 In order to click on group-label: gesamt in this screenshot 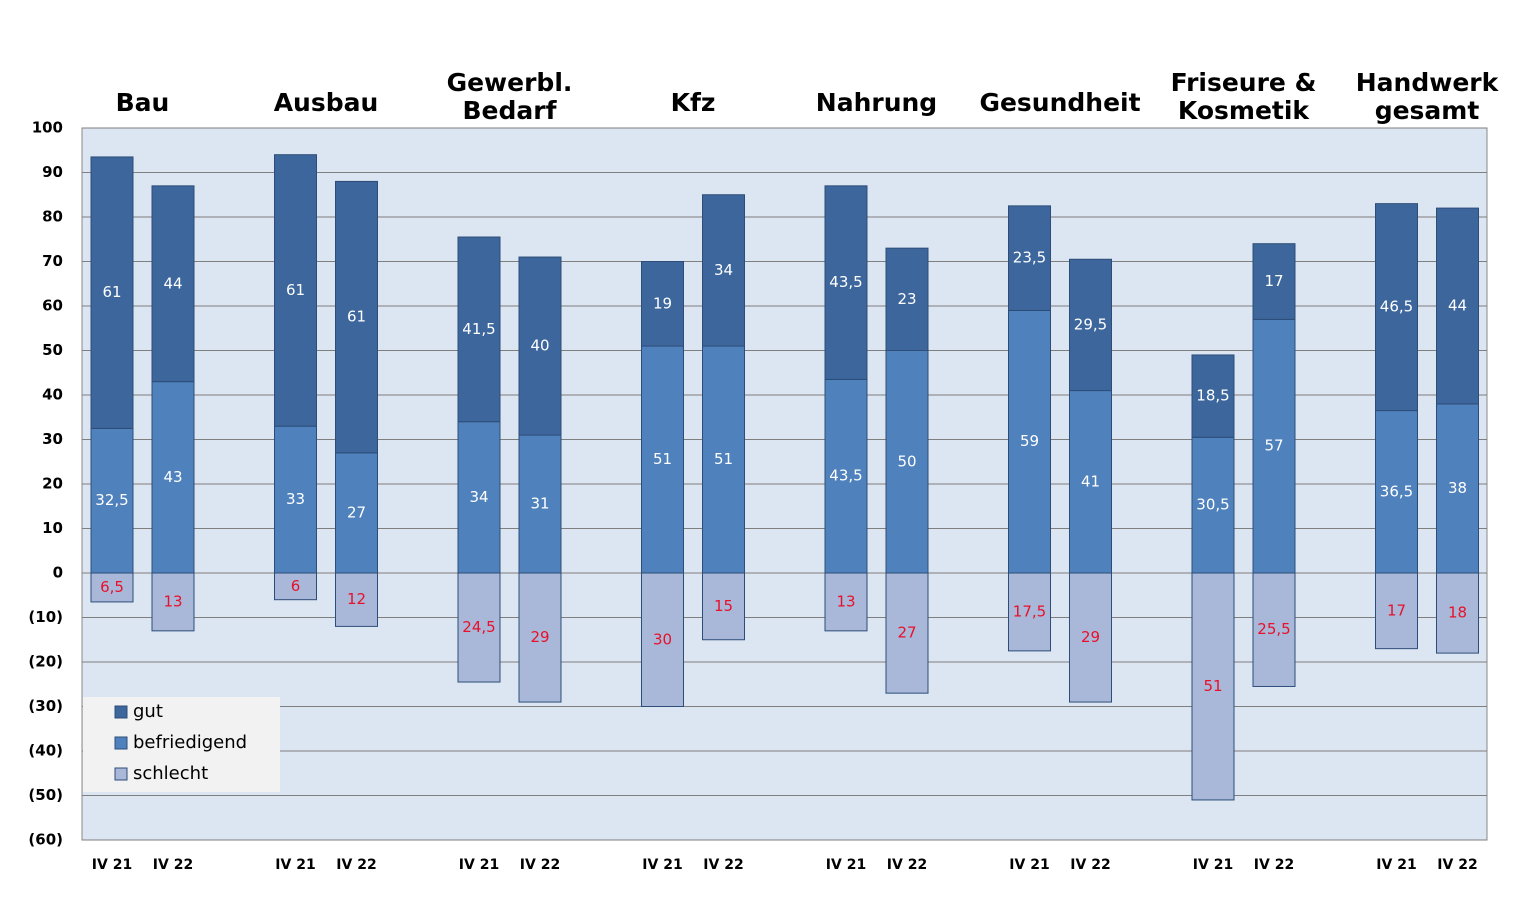, I will do `click(1427, 110)`.